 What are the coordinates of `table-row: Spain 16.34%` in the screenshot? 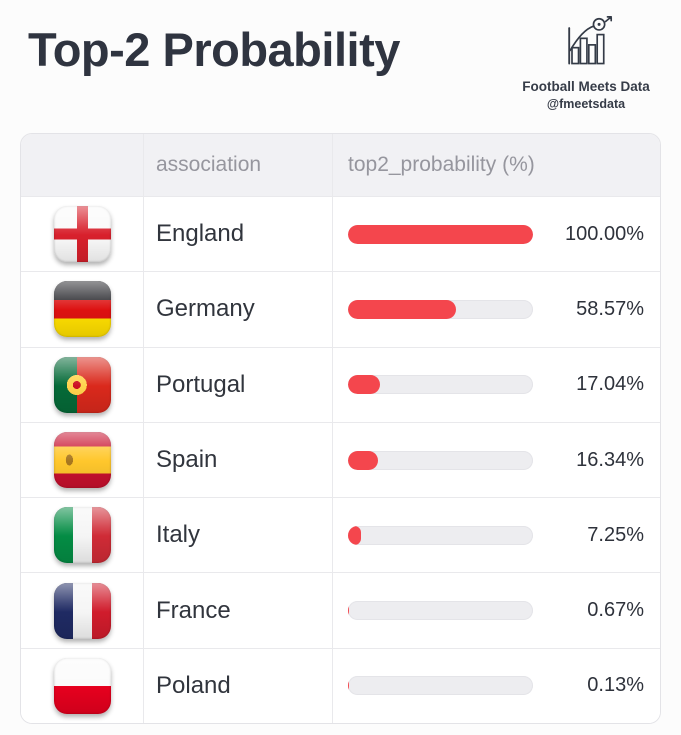 It's located at (340, 459).